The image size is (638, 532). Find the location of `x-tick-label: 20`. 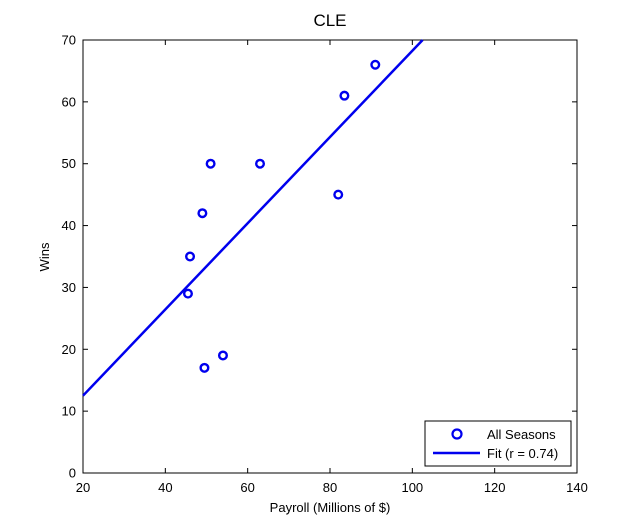

x-tick-label: 20 is located at coordinates (83, 487).